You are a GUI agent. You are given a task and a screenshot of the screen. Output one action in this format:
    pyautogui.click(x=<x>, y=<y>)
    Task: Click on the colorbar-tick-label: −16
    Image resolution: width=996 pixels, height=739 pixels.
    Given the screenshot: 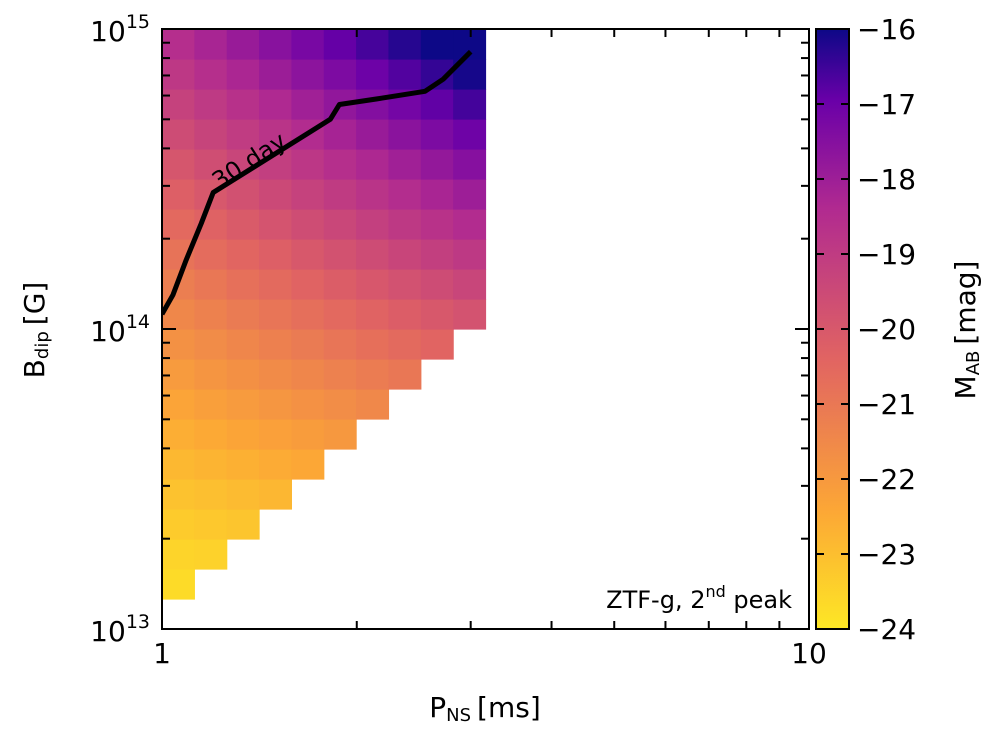 What is the action you would take?
    pyautogui.click(x=886, y=29)
    